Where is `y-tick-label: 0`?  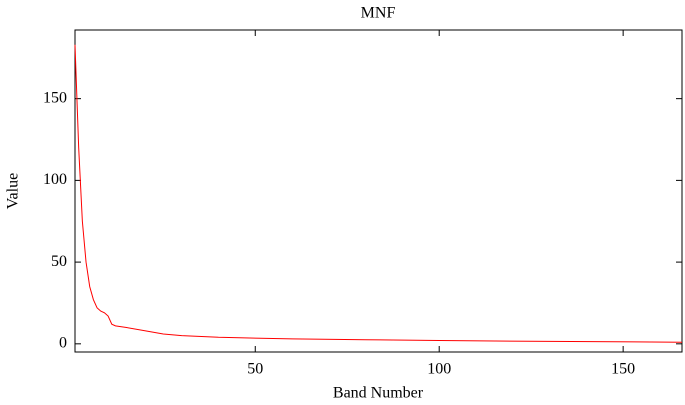 y-tick-label: 0 is located at coordinates (63, 342).